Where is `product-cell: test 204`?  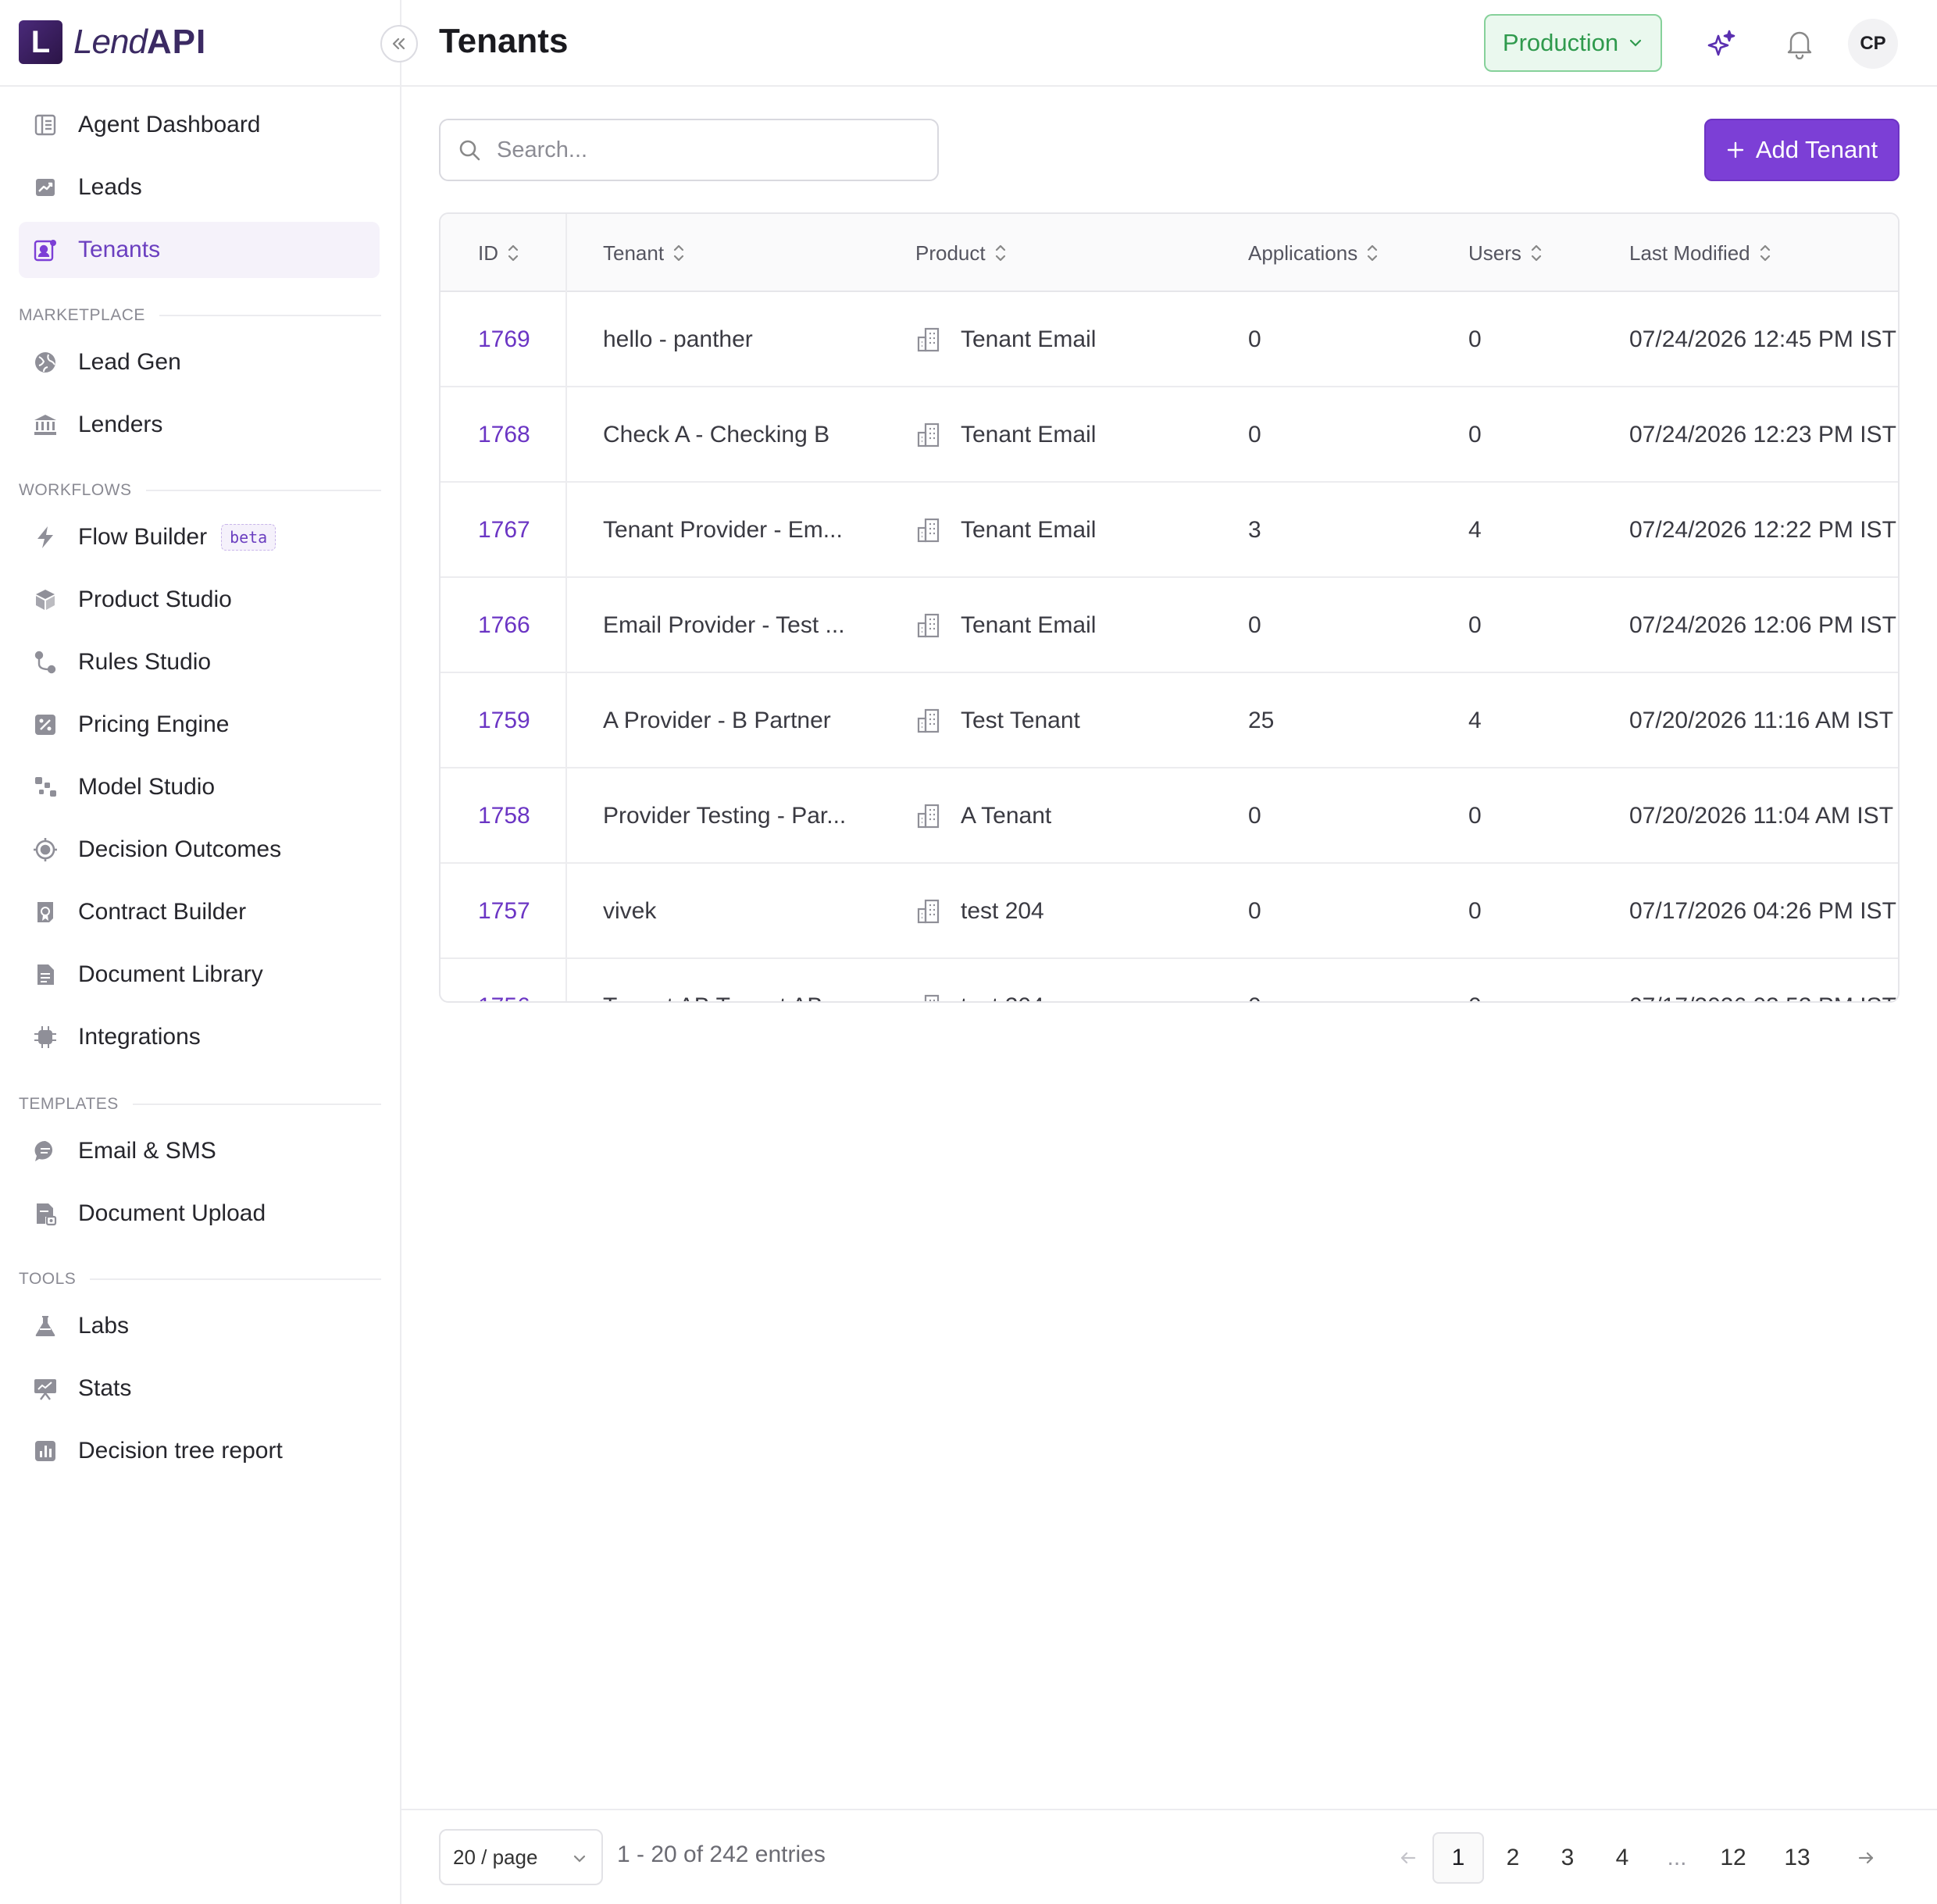 product-cell: test 204 is located at coordinates (979, 911).